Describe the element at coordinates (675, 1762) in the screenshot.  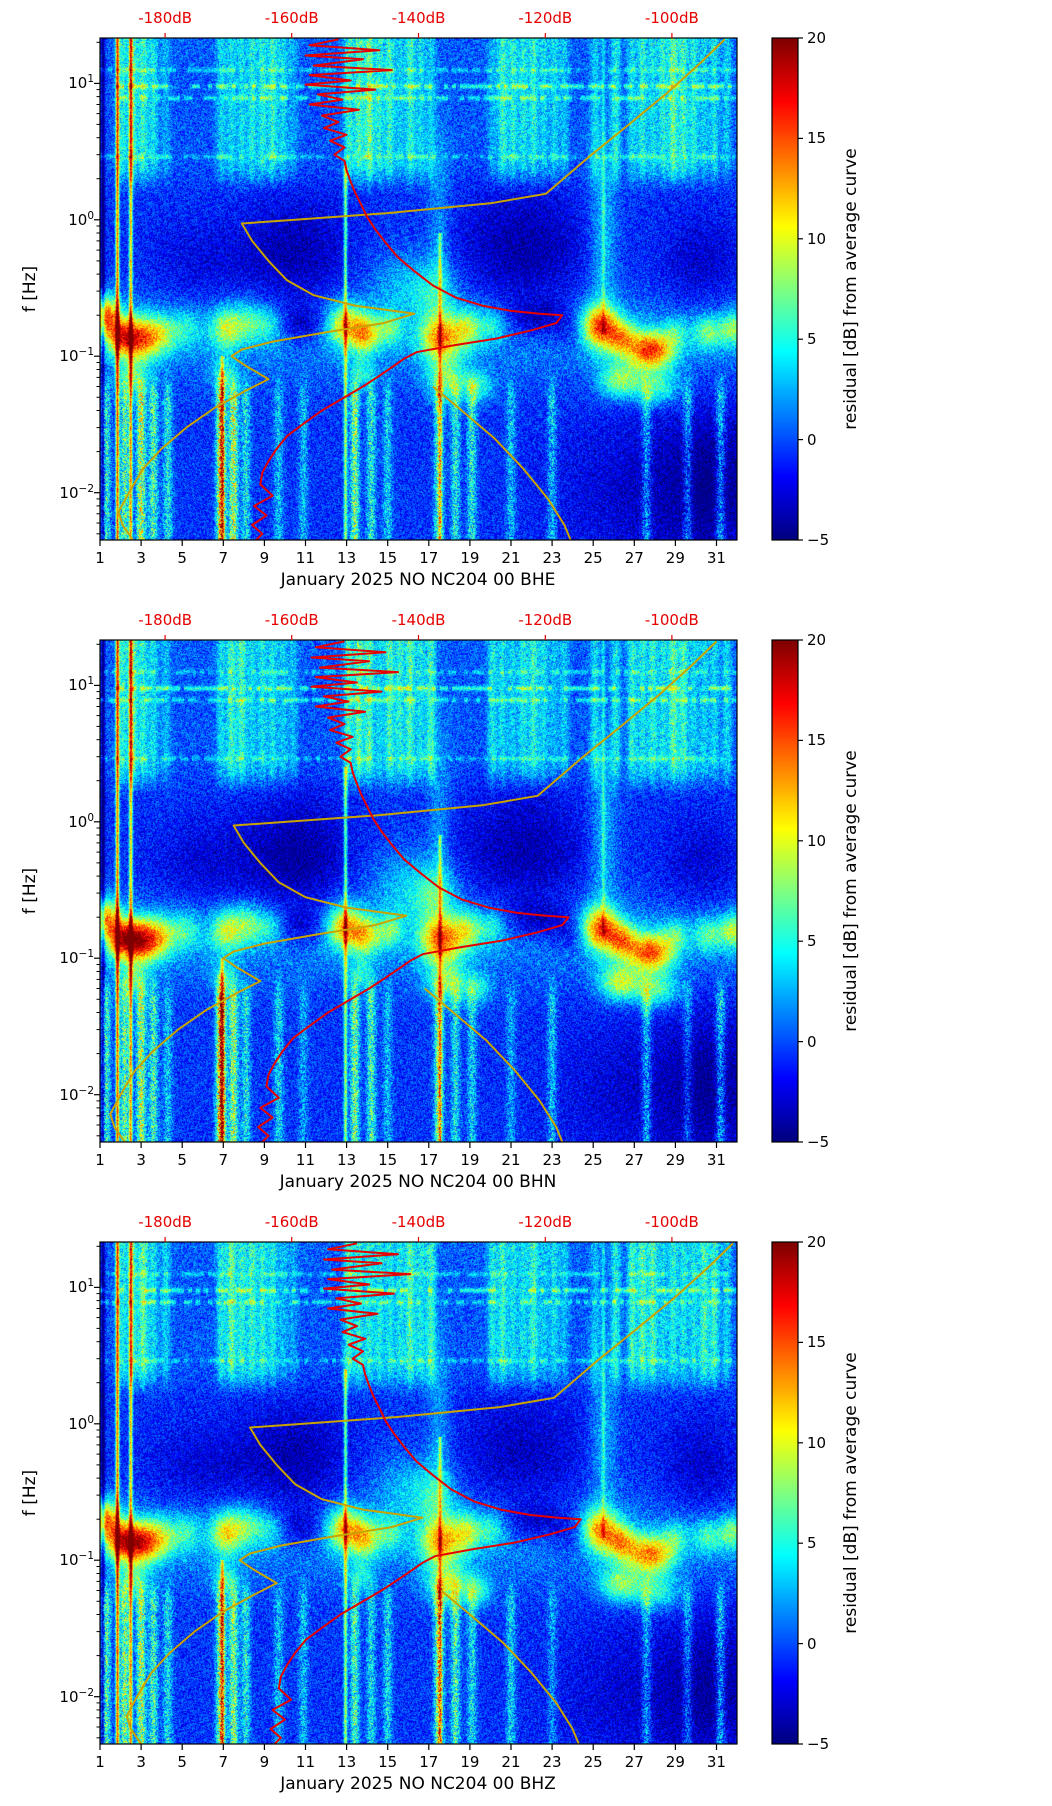
I see `x-tick-label: 29` at that location.